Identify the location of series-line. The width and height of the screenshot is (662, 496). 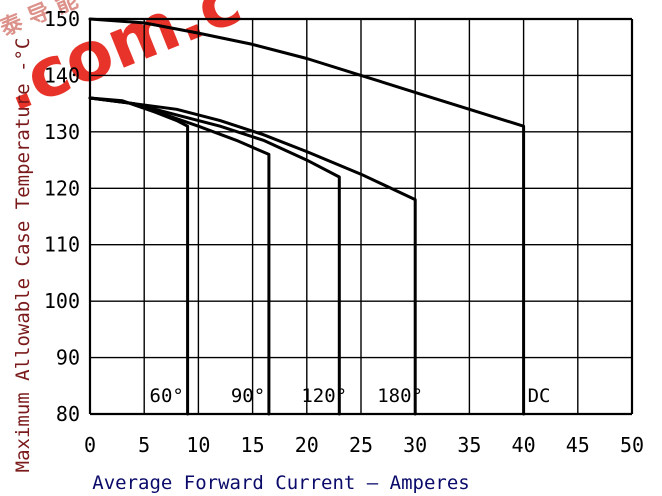
(139, 256).